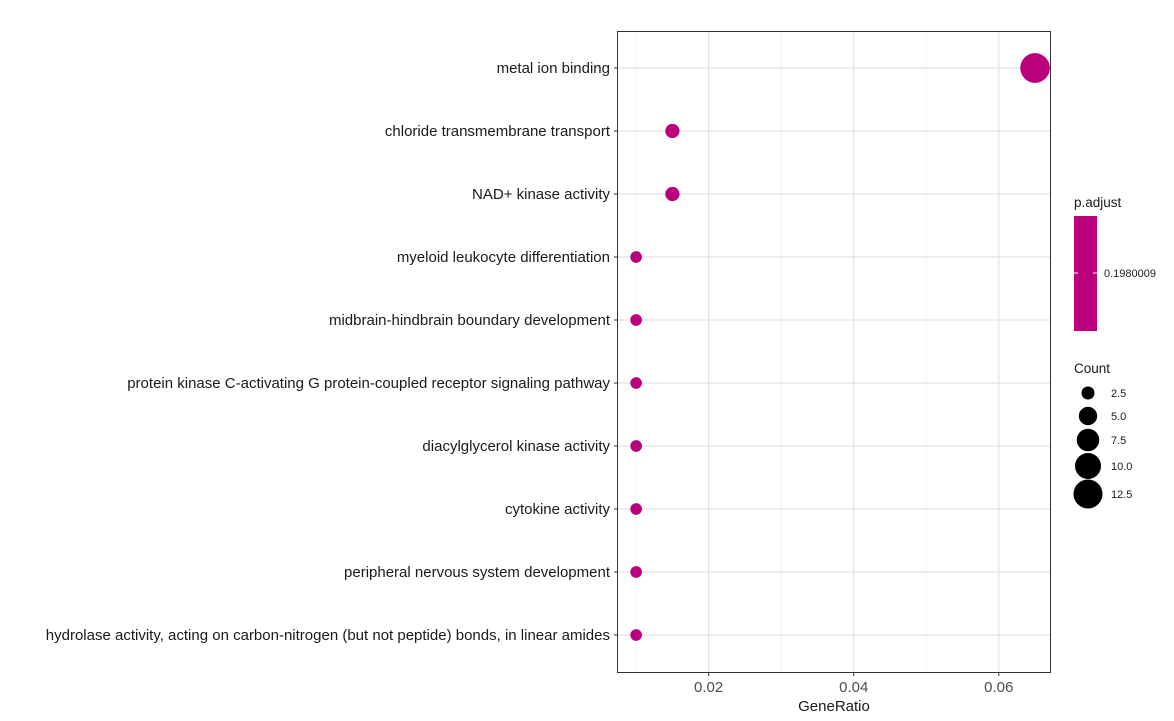 Image resolution: width=1174 pixels, height=721 pixels. What do you see at coordinates (1092, 368) in the screenshot?
I see `count-legend-title: Count` at bounding box center [1092, 368].